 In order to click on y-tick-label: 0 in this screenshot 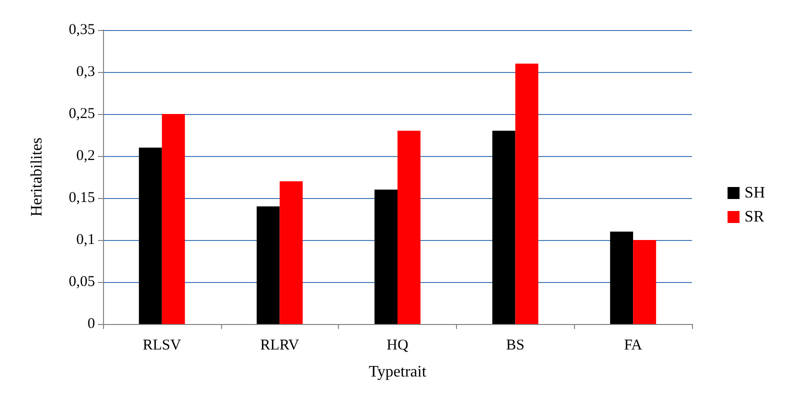, I will do `click(91, 324)`.